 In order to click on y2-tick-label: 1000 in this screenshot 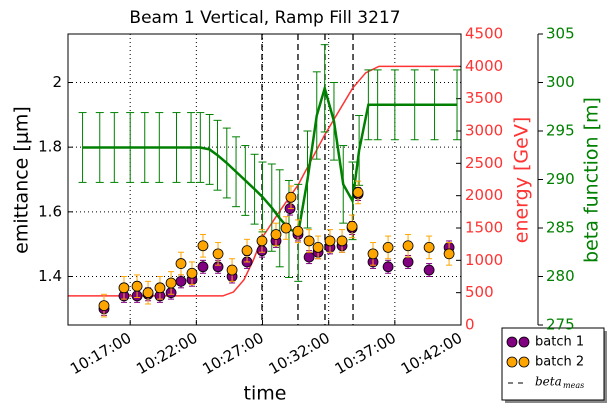, I will do `click(484, 260)`.